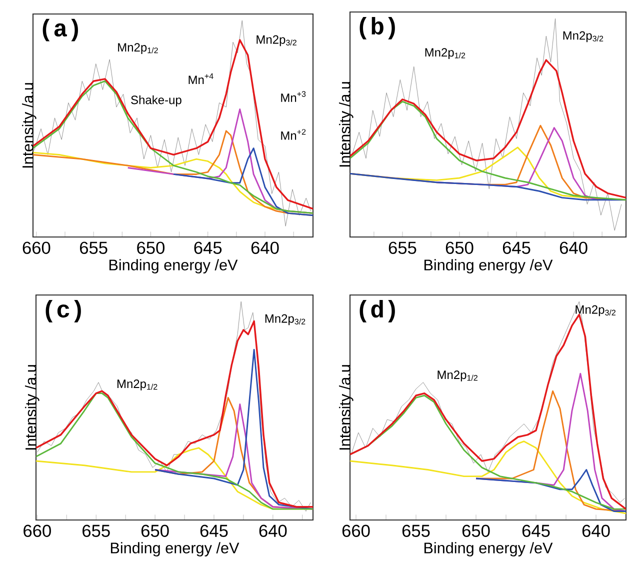 The width and height of the screenshot is (630, 566). I want to click on annotation: Mn$^{+4}$, so click(201, 78).